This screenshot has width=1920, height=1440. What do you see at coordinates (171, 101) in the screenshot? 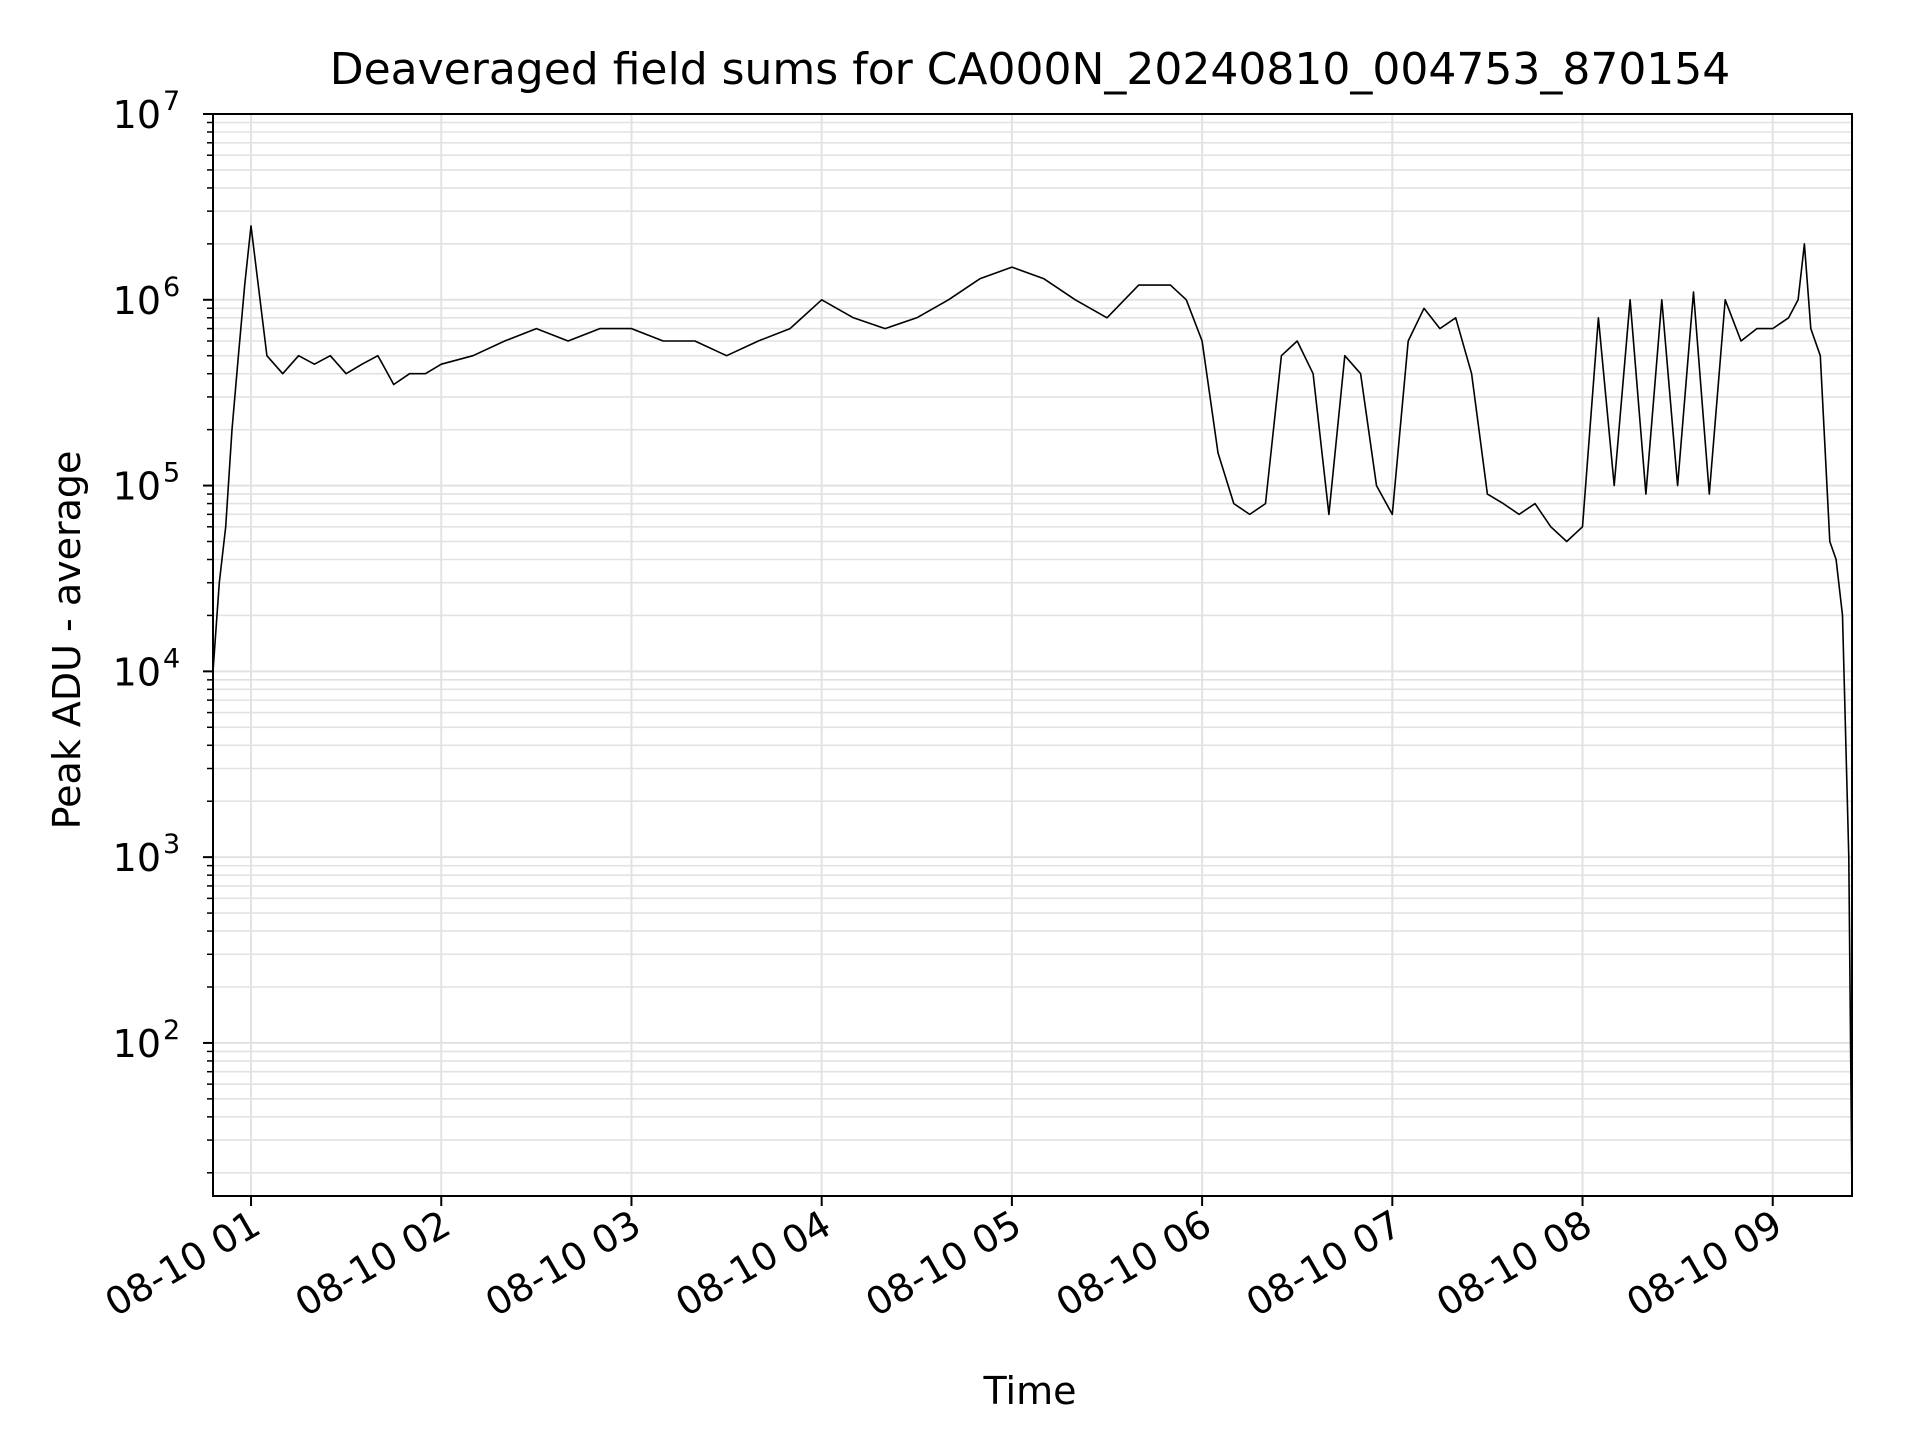
I see `y-tick-exponent: 7` at bounding box center [171, 101].